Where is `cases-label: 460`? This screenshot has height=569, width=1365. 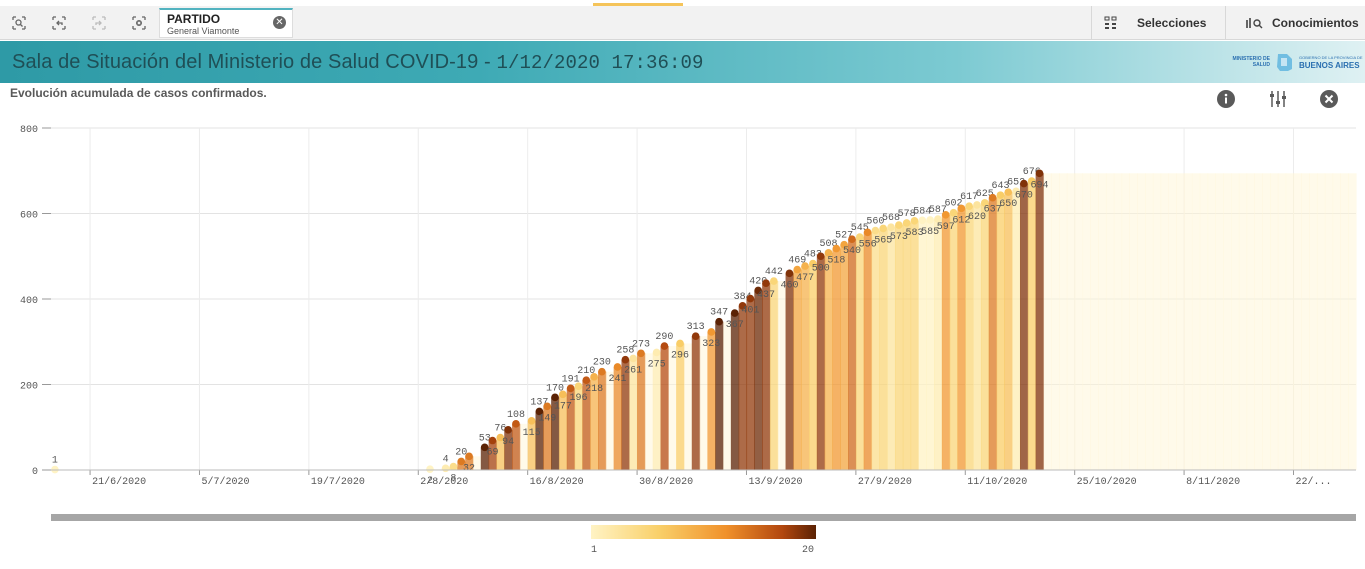 cases-label: 460 is located at coordinates (789, 285).